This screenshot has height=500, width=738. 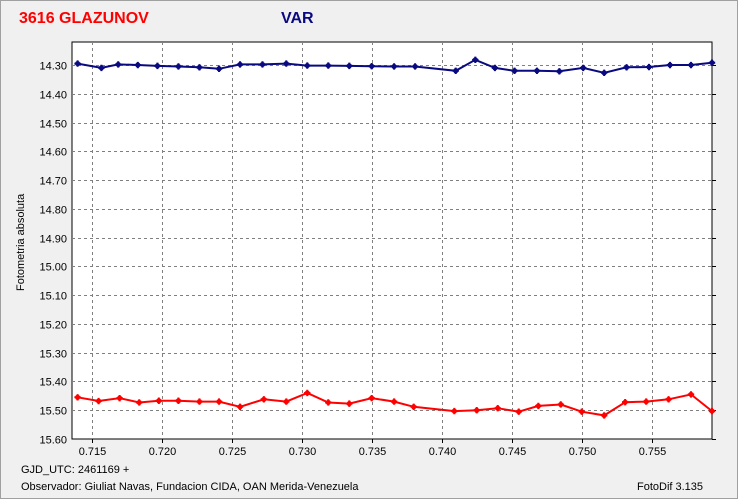 I want to click on y-tick-label: 14.60, so click(x=53, y=153).